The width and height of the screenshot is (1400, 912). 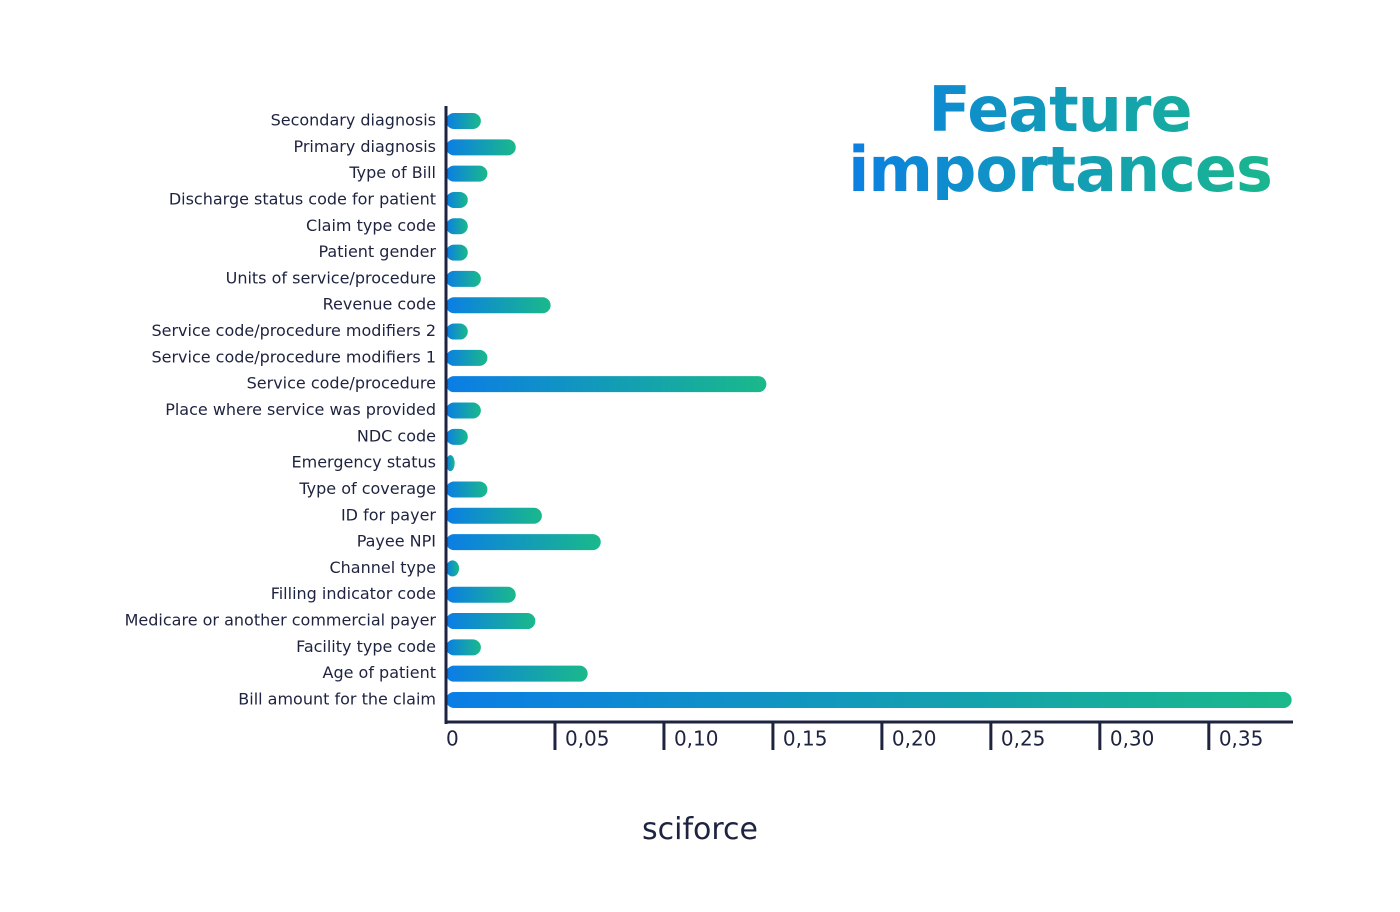 What do you see at coordinates (293, 330) in the screenshot?
I see `y-tick-label: Service code/procedure modifiers 2` at bounding box center [293, 330].